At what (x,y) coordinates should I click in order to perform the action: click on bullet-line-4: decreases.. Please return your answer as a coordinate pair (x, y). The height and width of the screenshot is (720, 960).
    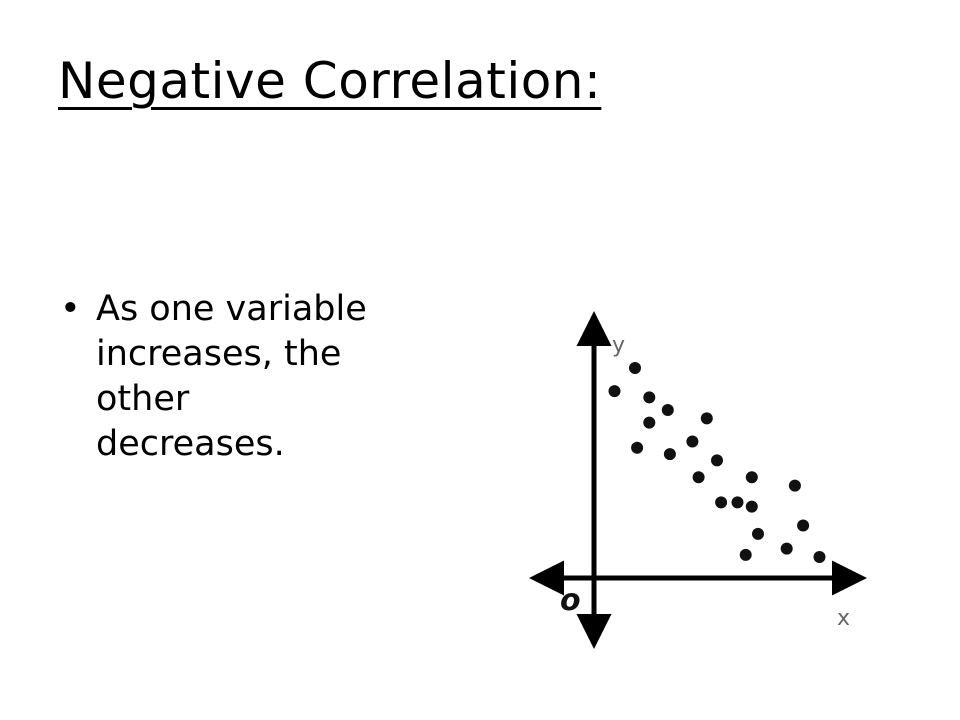
    Looking at the image, I should click on (190, 444).